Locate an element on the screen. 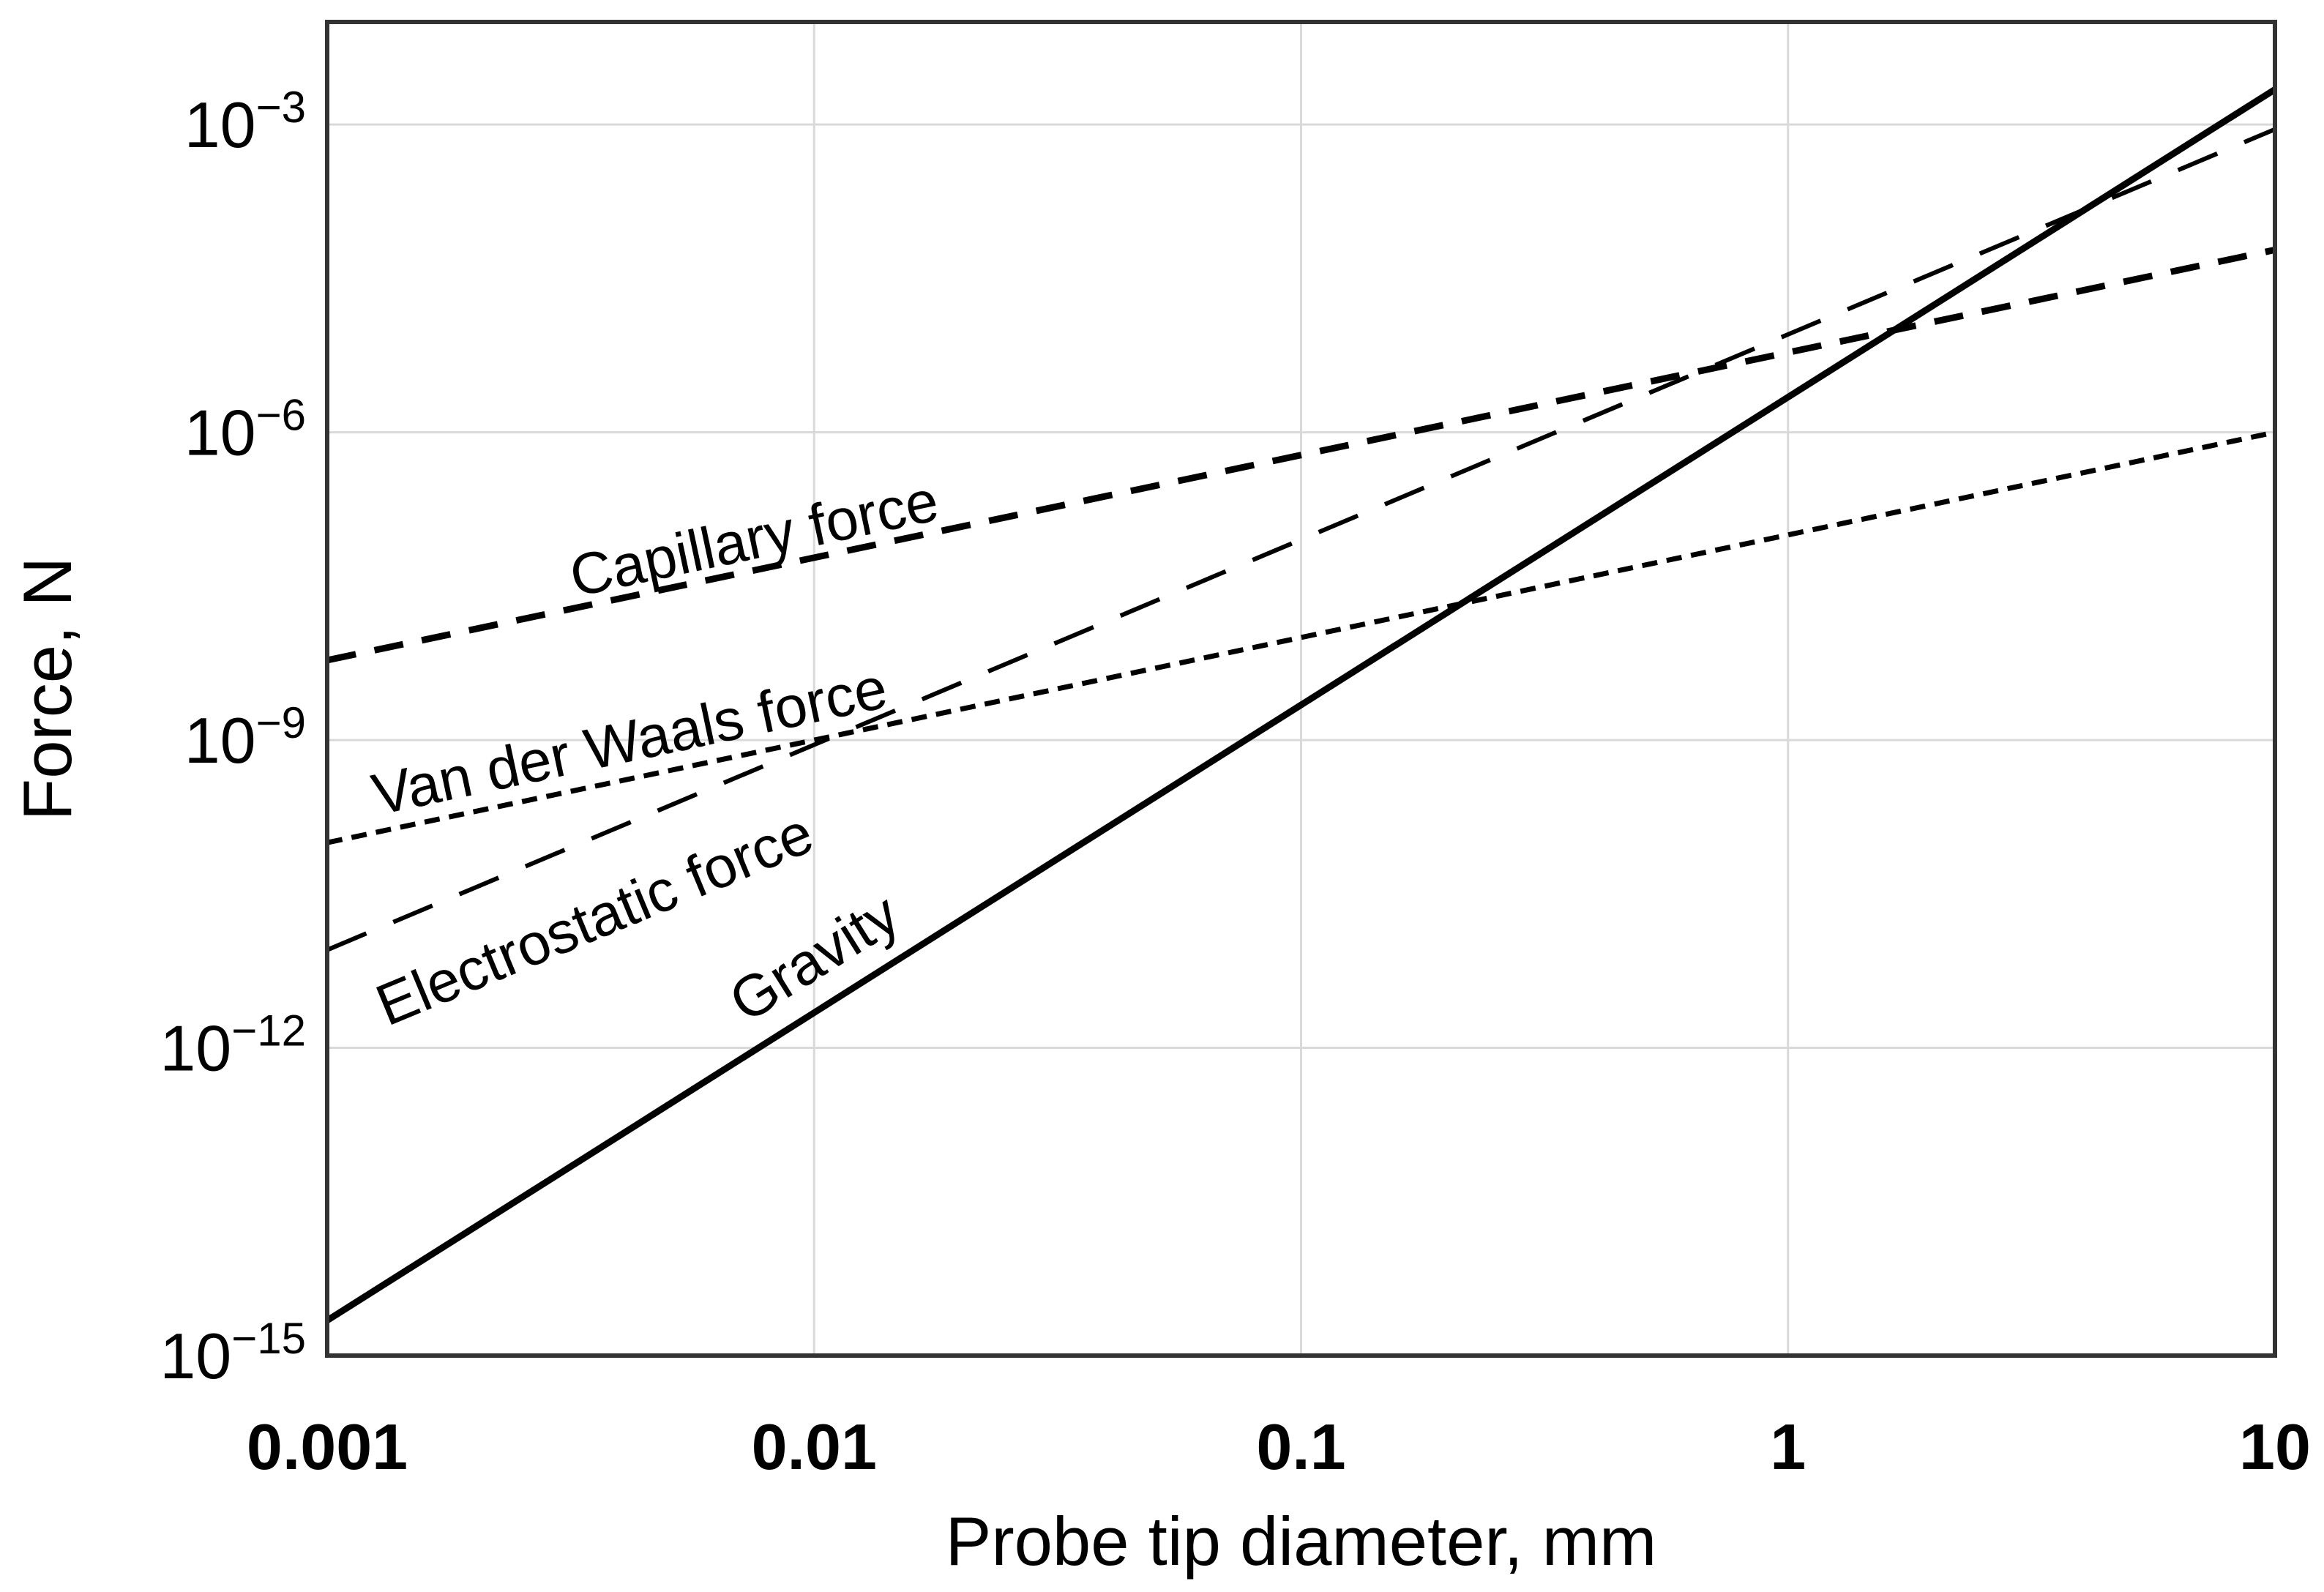 The image size is (2324, 1592). y-tick-label: 10⁻¹⁵ is located at coordinates (233, 1353).